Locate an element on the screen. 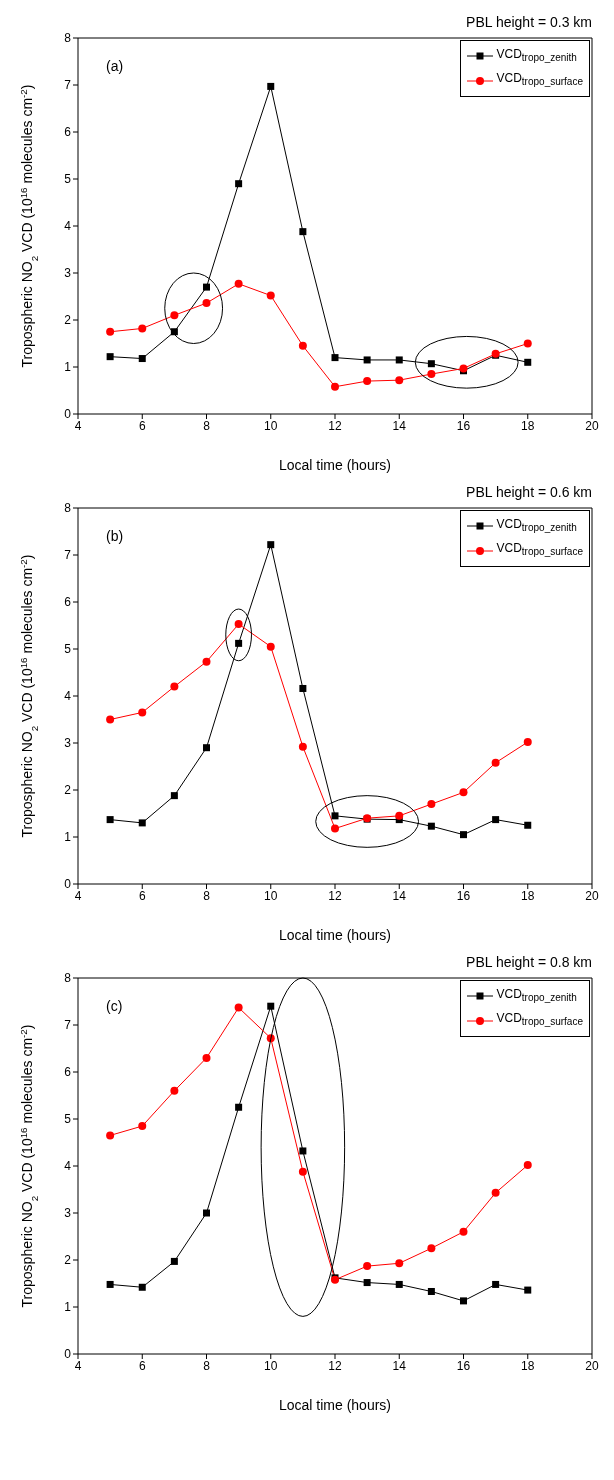 This screenshot has width=614, height=1480. y-tick-label: 0 is located at coordinates (68, 414).